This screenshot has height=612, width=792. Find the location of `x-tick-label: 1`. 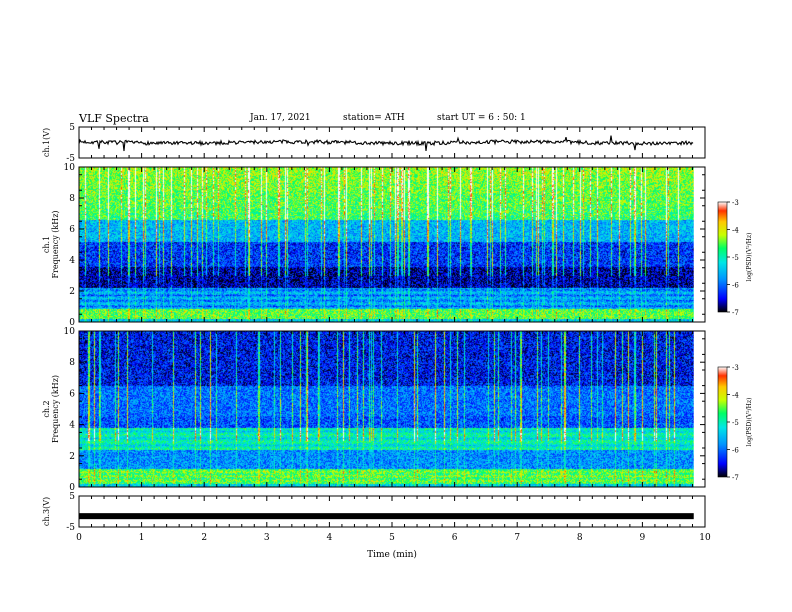

x-tick-label: 1 is located at coordinates (142, 538).